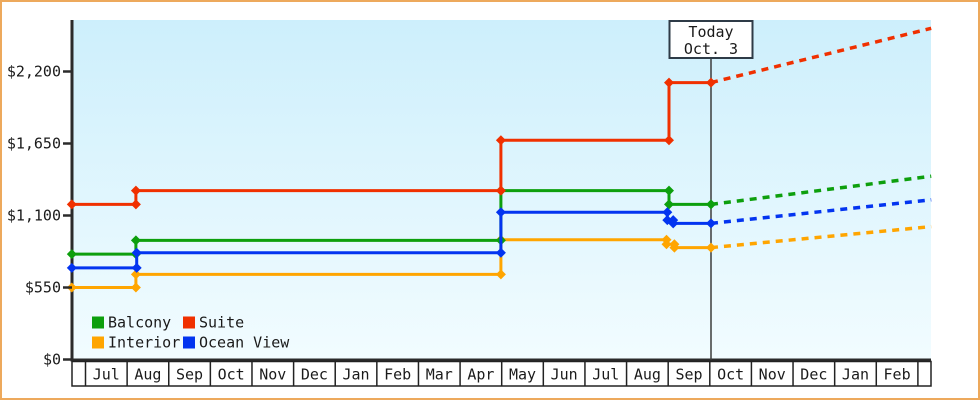 The width and height of the screenshot is (980, 400). What do you see at coordinates (189, 342) in the screenshot?
I see `legend-swatch-ocean-view` at bounding box center [189, 342].